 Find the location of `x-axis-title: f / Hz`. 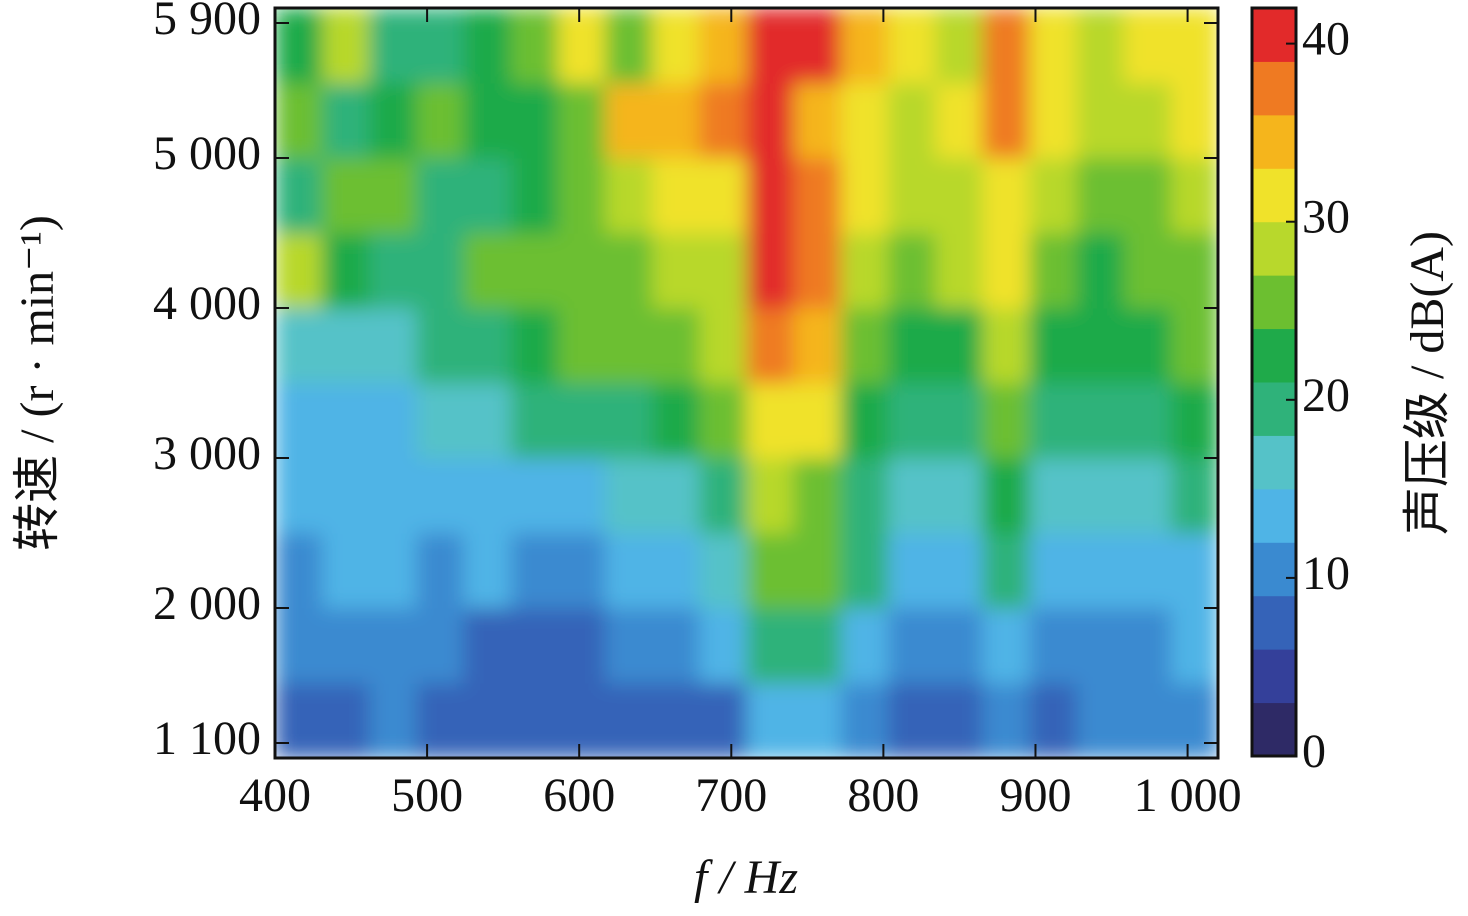

x-axis-title: f / Hz is located at coordinates (746, 877).